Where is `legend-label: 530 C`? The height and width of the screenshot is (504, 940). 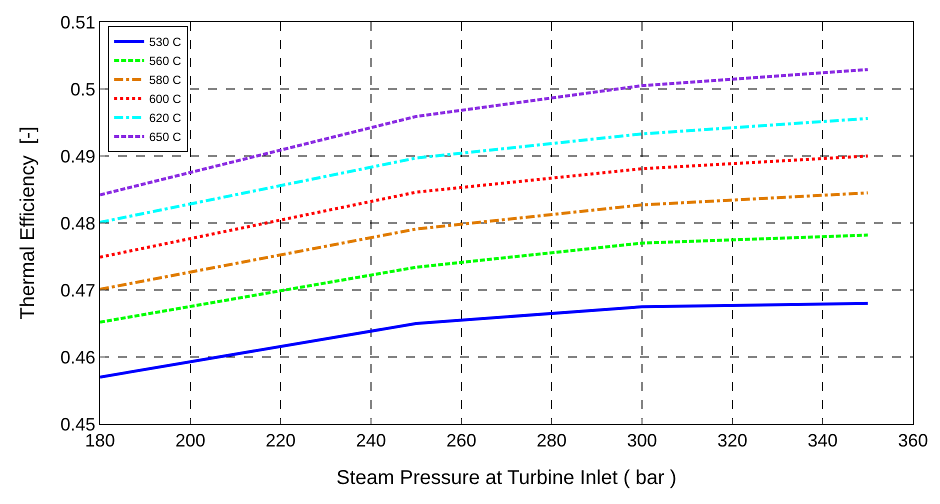 legend-label: 530 C is located at coordinates (165, 42).